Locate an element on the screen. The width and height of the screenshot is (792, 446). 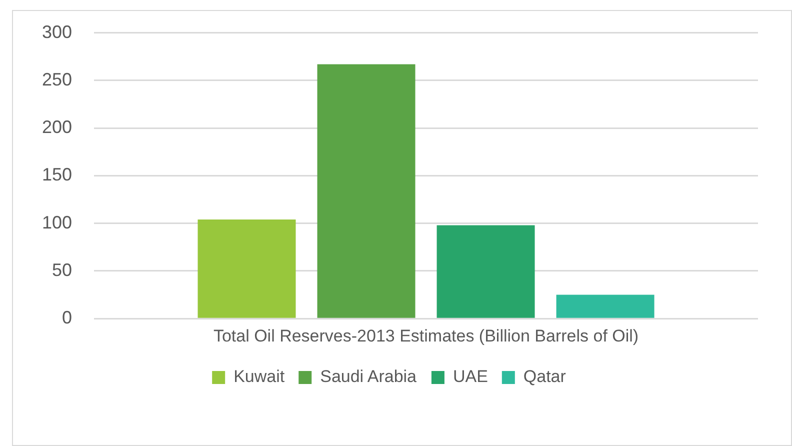
y-tick-label: 250 is located at coordinates (57, 79).